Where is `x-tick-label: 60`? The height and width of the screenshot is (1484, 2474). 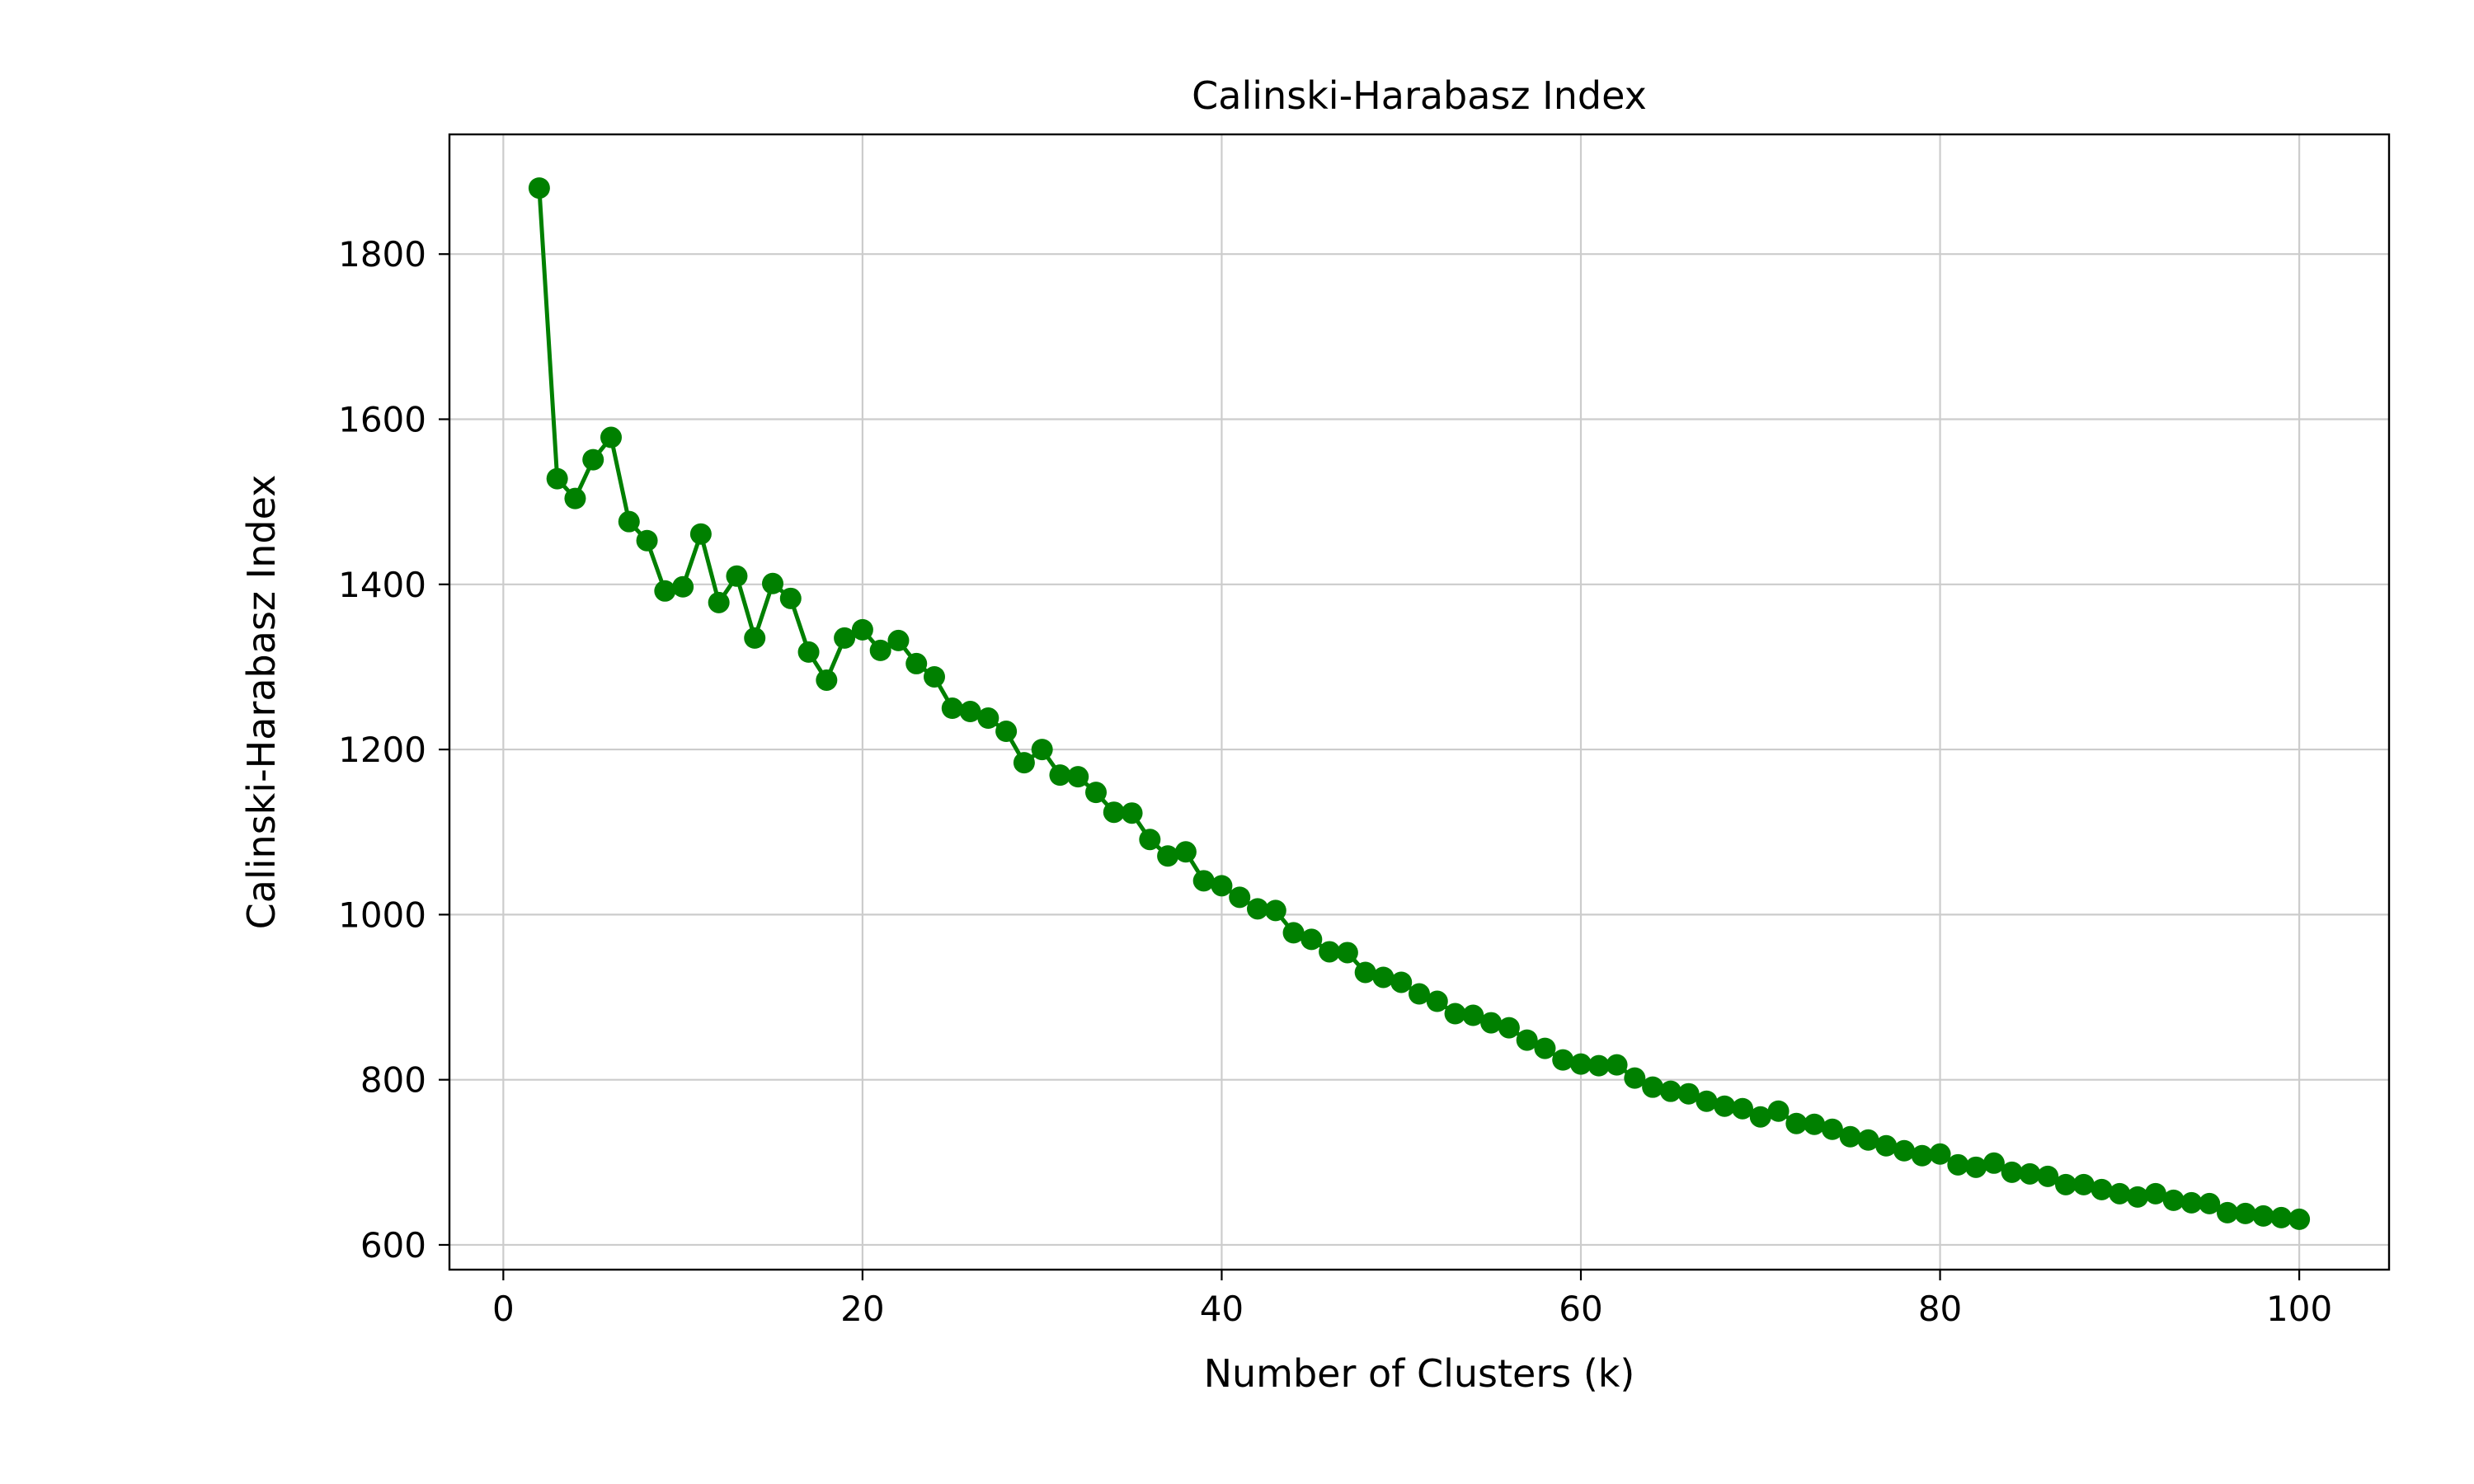
x-tick-label: 60 is located at coordinates (1580, 1309).